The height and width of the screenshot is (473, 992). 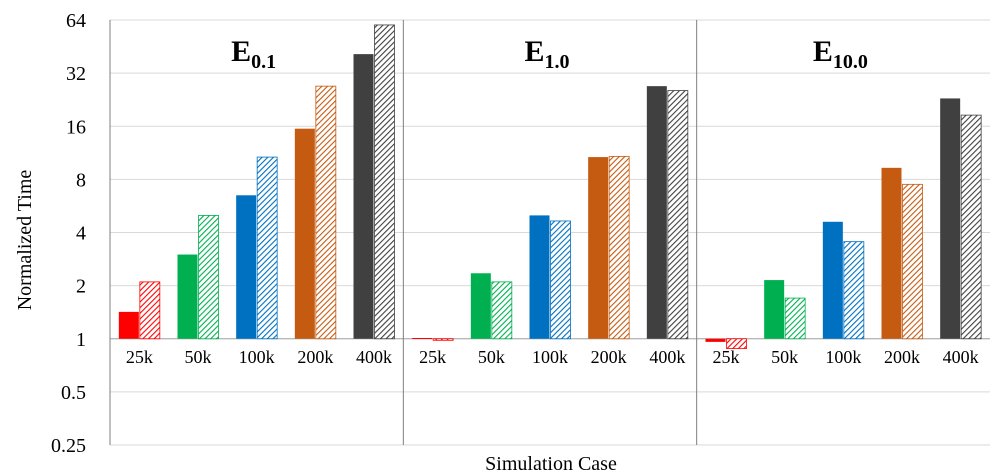 What do you see at coordinates (76, 74) in the screenshot?
I see `y-tick-label: 32` at bounding box center [76, 74].